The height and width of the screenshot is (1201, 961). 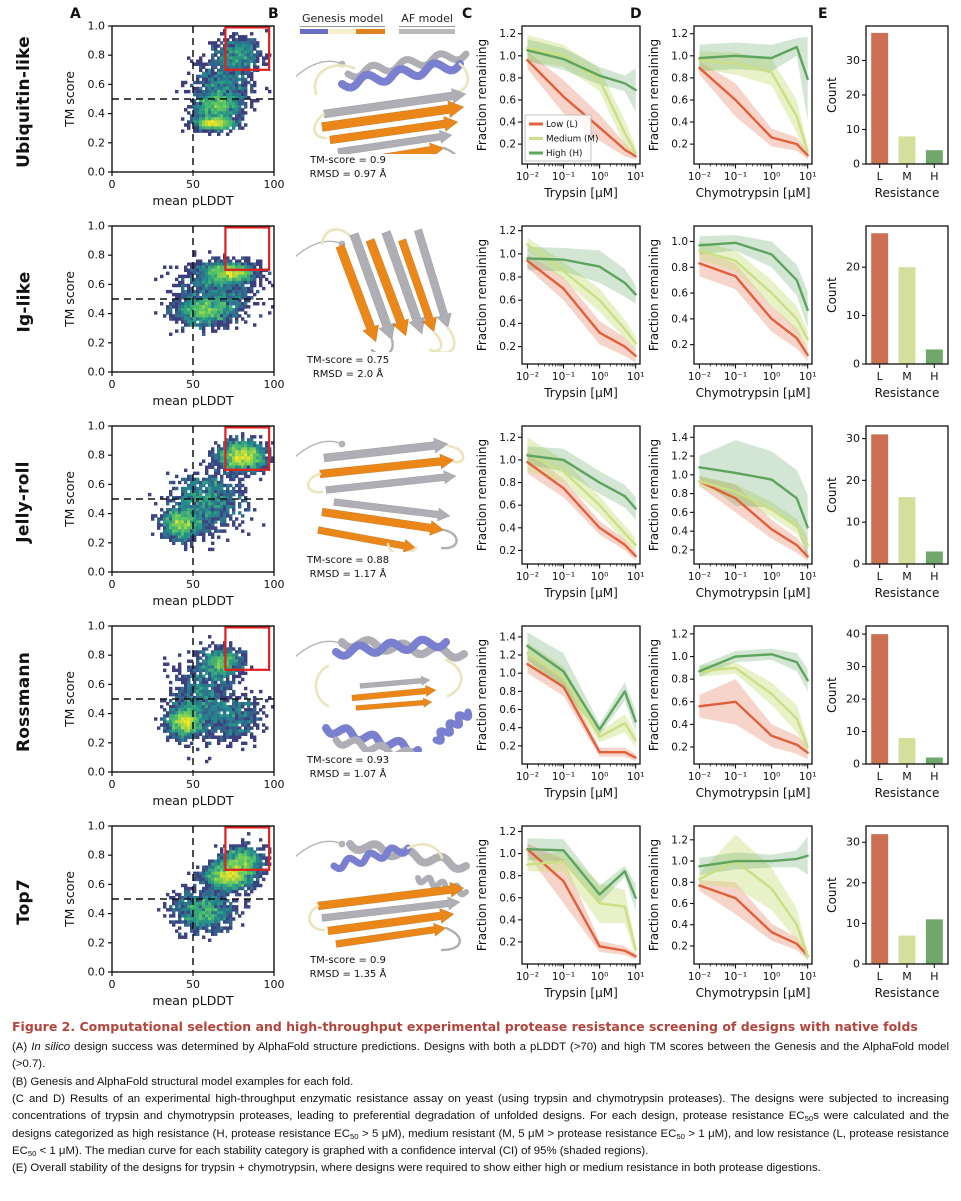 What do you see at coordinates (853, 634) in the screenshot?
I see `svg-text: 40` at bounding box center [853, 634].